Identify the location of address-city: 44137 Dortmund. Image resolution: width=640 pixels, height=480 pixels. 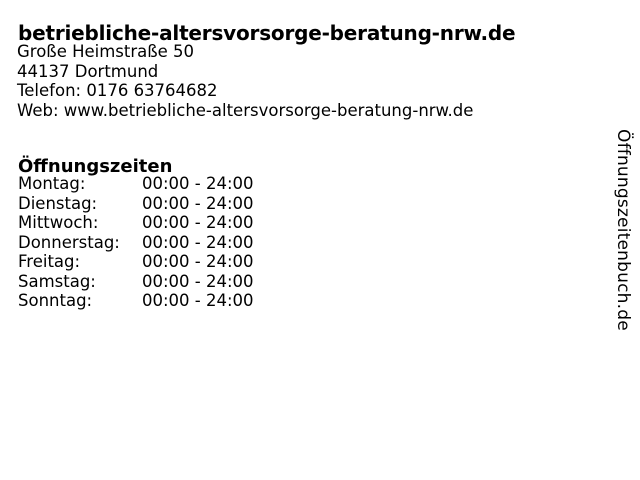
(88, 71).